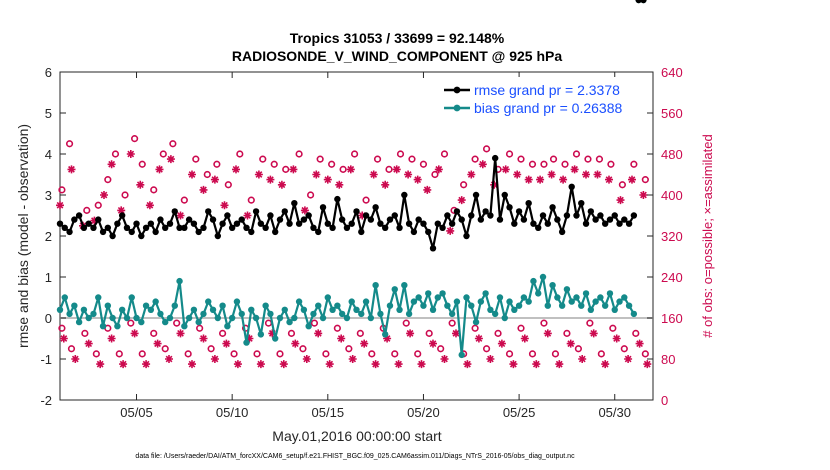 Image resolution: width=830 pixels, height=470 pixels. Describe the element at coordinates (457, 90) in the screenshot. I see `legend-rmse-marker` at that location.